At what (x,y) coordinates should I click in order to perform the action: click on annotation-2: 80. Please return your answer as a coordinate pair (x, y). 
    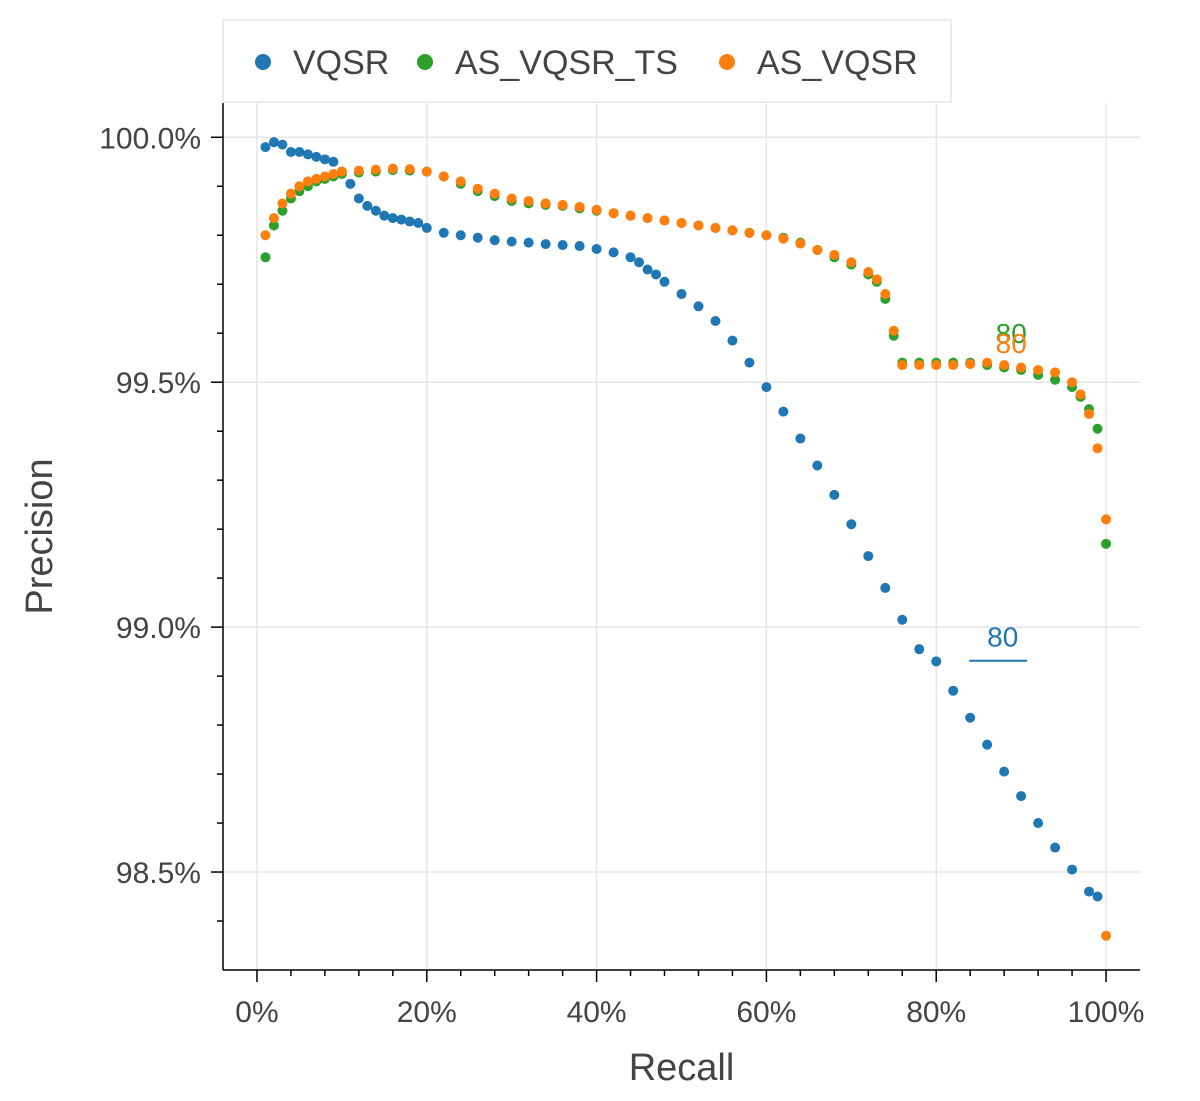
    Looking at the image, I should click on (1011, 343).